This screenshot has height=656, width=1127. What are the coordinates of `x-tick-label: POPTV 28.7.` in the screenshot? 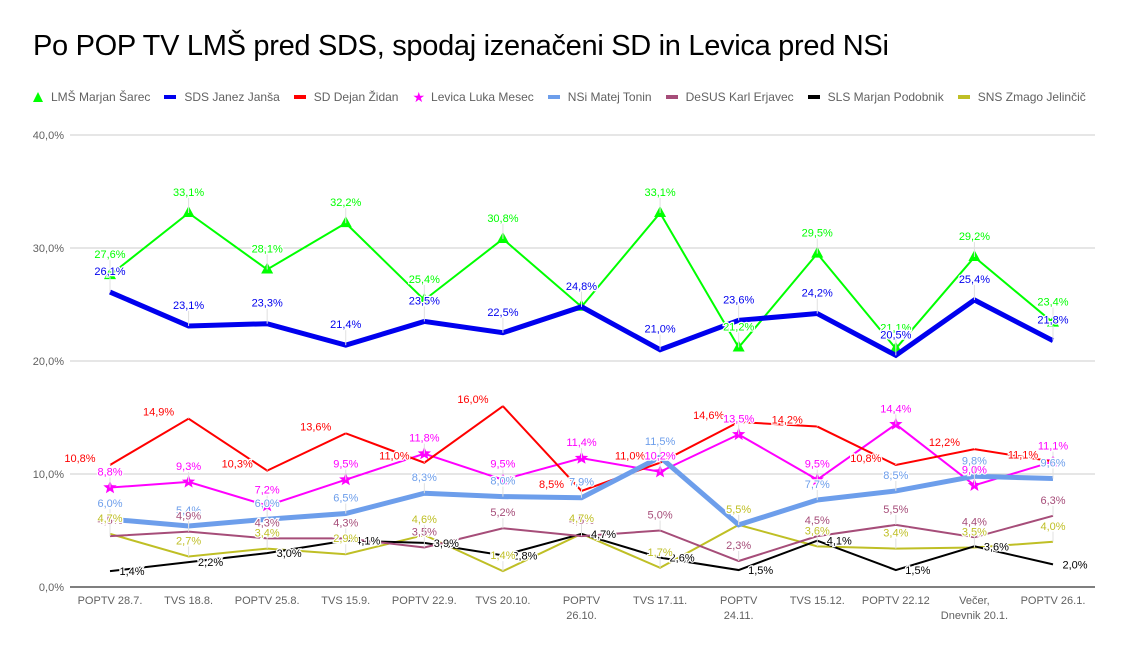 It's located at (110, 601).